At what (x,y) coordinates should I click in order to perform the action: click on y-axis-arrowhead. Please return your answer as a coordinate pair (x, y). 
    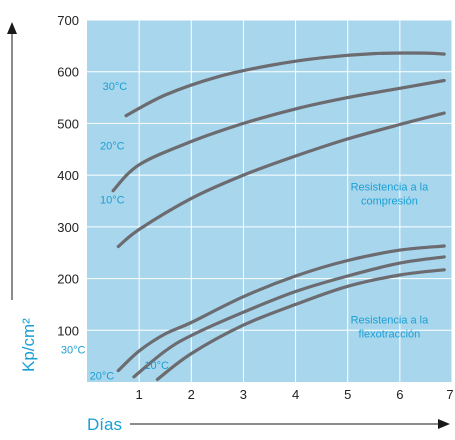
    Looking at the image, I should click on (12, 28).